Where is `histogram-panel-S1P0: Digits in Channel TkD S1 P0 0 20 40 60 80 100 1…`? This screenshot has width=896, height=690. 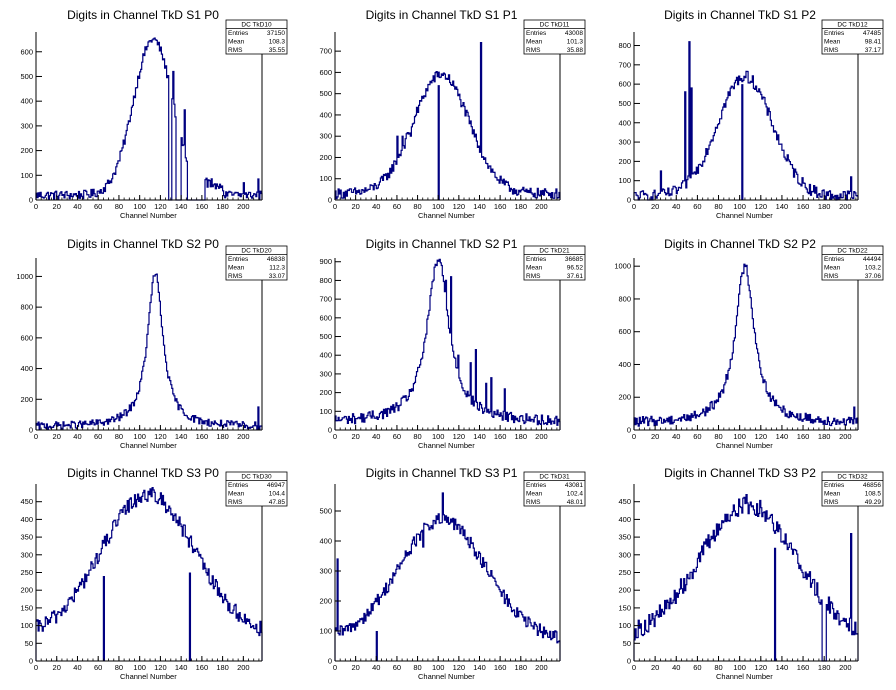 histogram-panel-S1P0: Digits in Channel TkD S1 P0 0 20 40 60 80 100 1… is located at coordinates (154, 114).